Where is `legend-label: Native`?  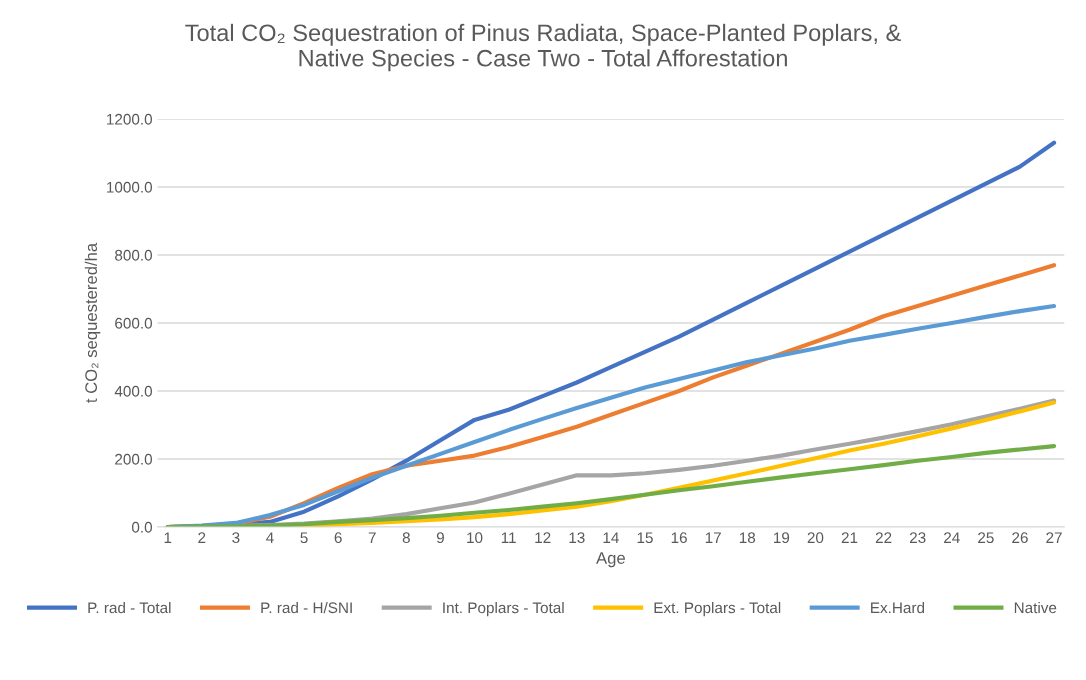
legend-label: Native is located at coordinates (1035, 607).